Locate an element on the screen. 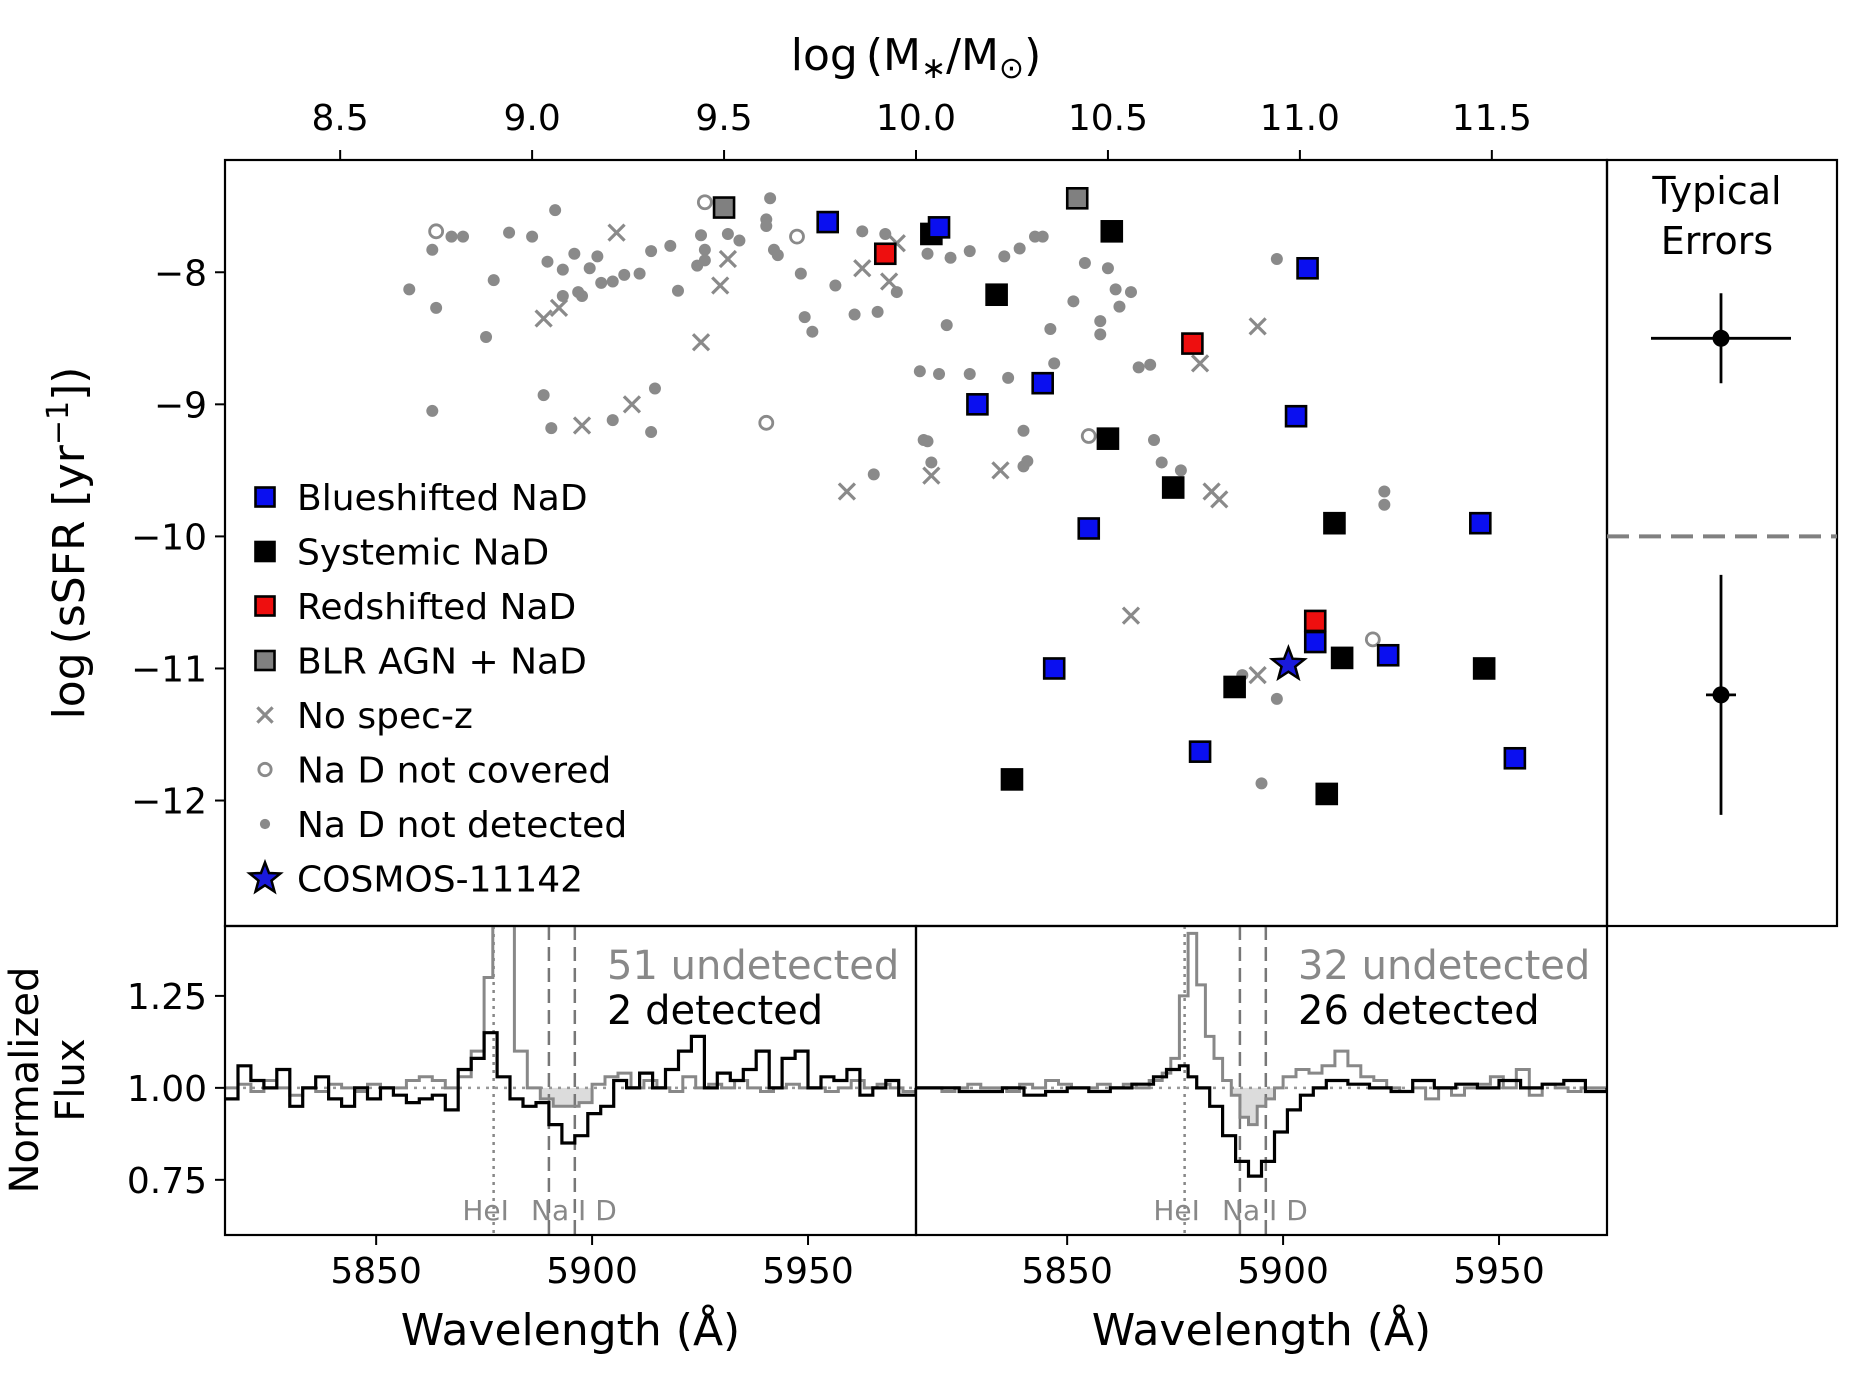  legend-label: Na D not detected is located at coordinates (462, 825).